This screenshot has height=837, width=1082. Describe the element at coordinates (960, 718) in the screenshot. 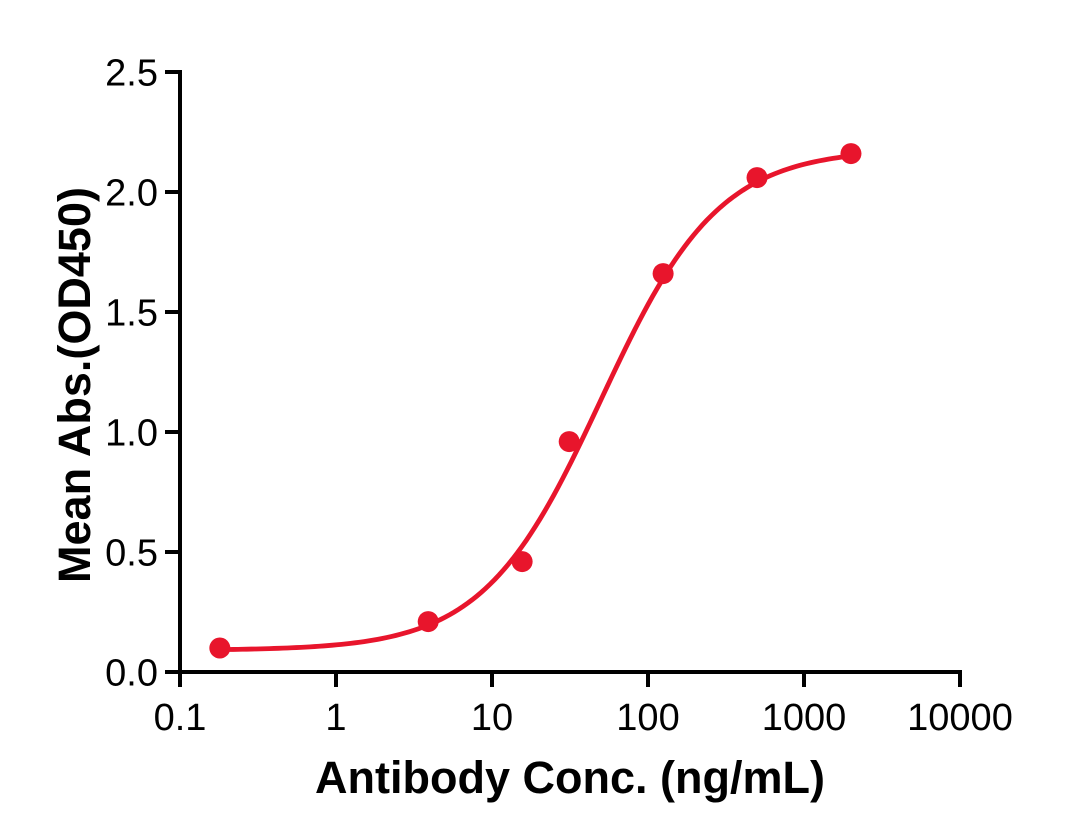

I see `x-tick-label: 10000` at that location.